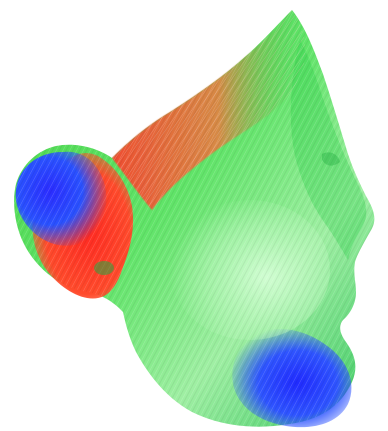 This screenshot has height=431, width=388. I want to click on ear-hole, so click(104, 268).